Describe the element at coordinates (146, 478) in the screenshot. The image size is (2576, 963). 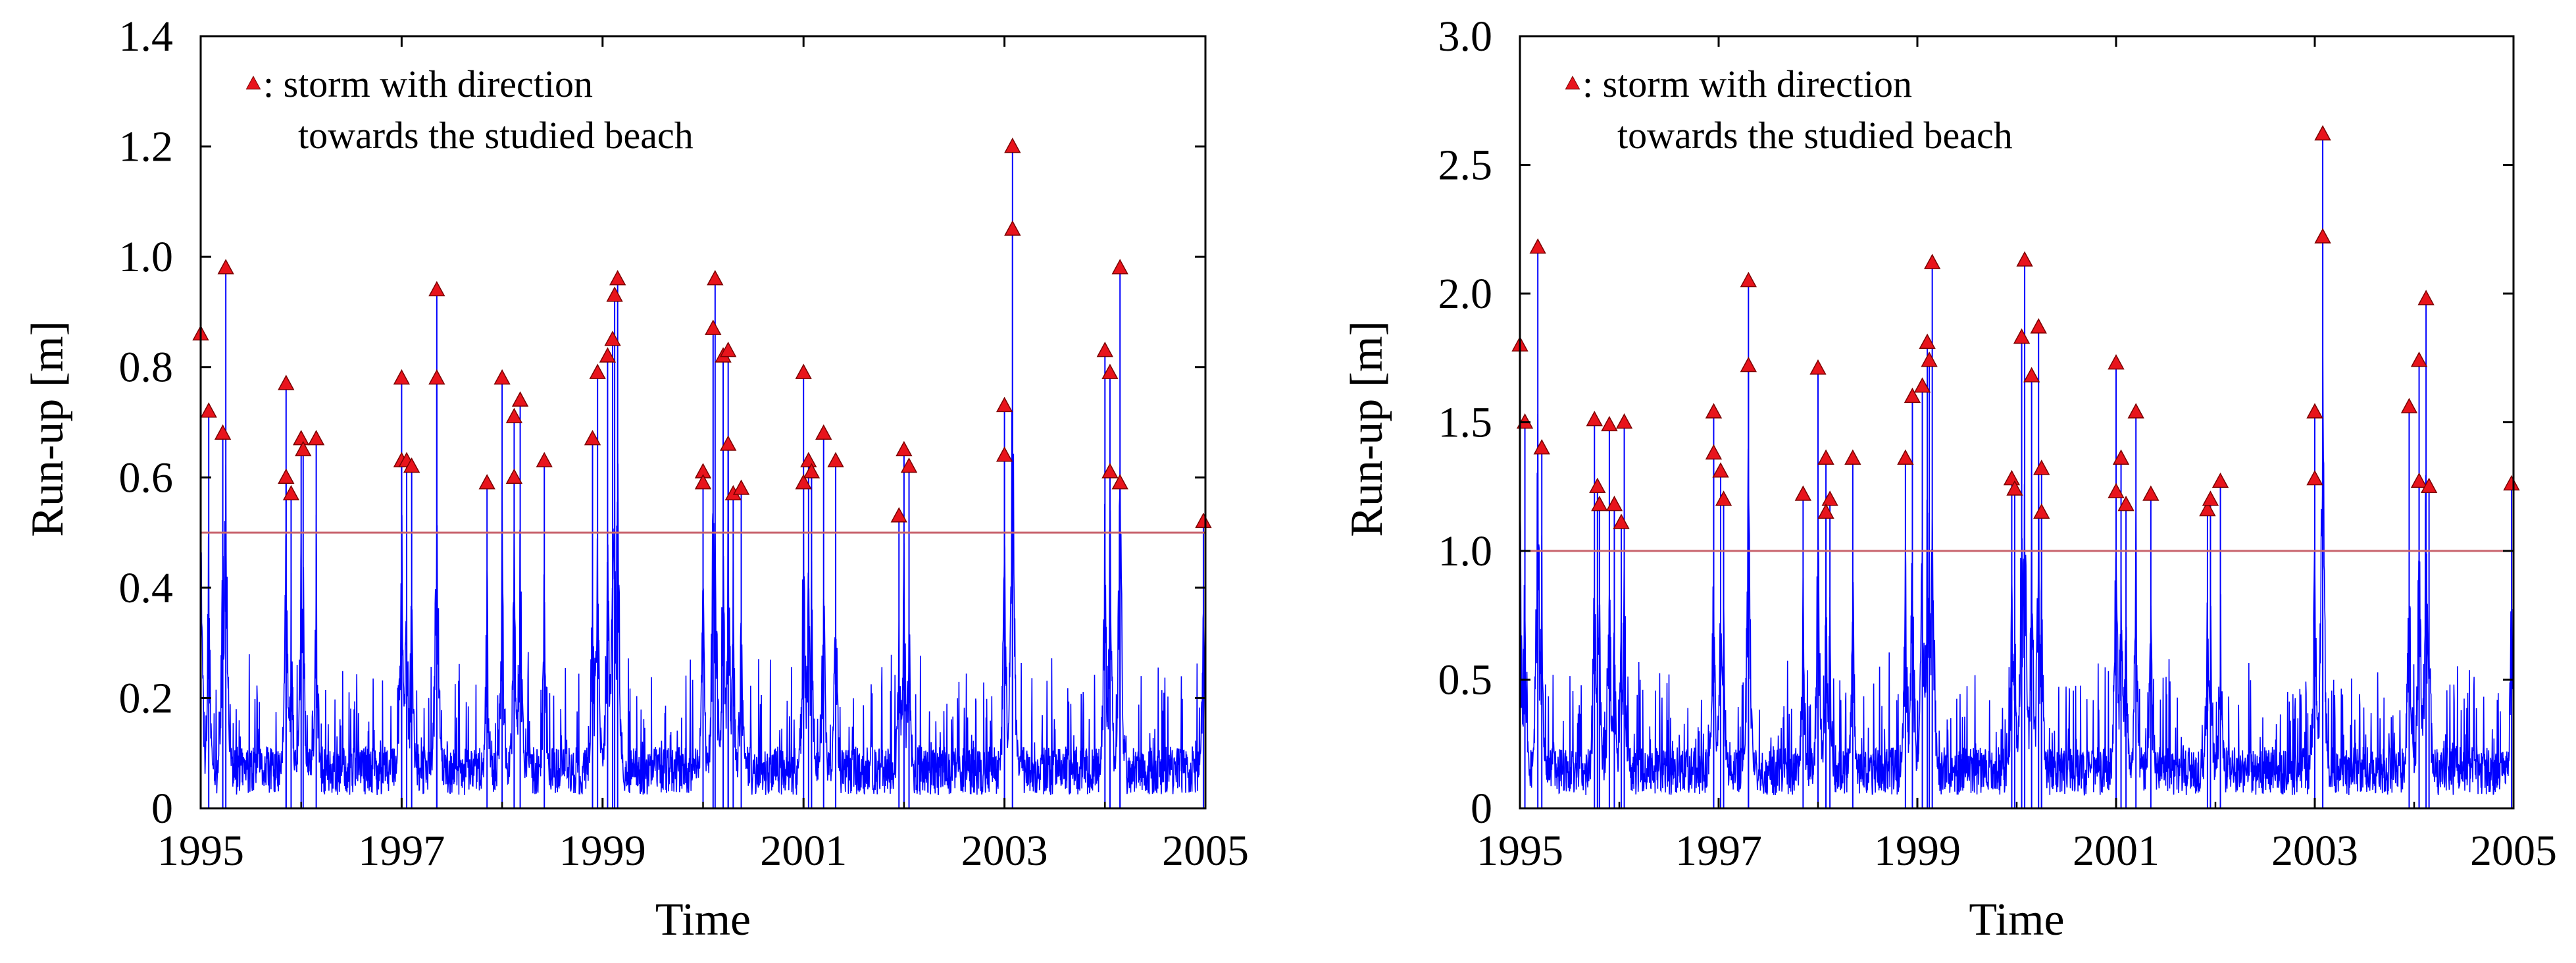
I see `y-tick-label: 0.6` at that location.